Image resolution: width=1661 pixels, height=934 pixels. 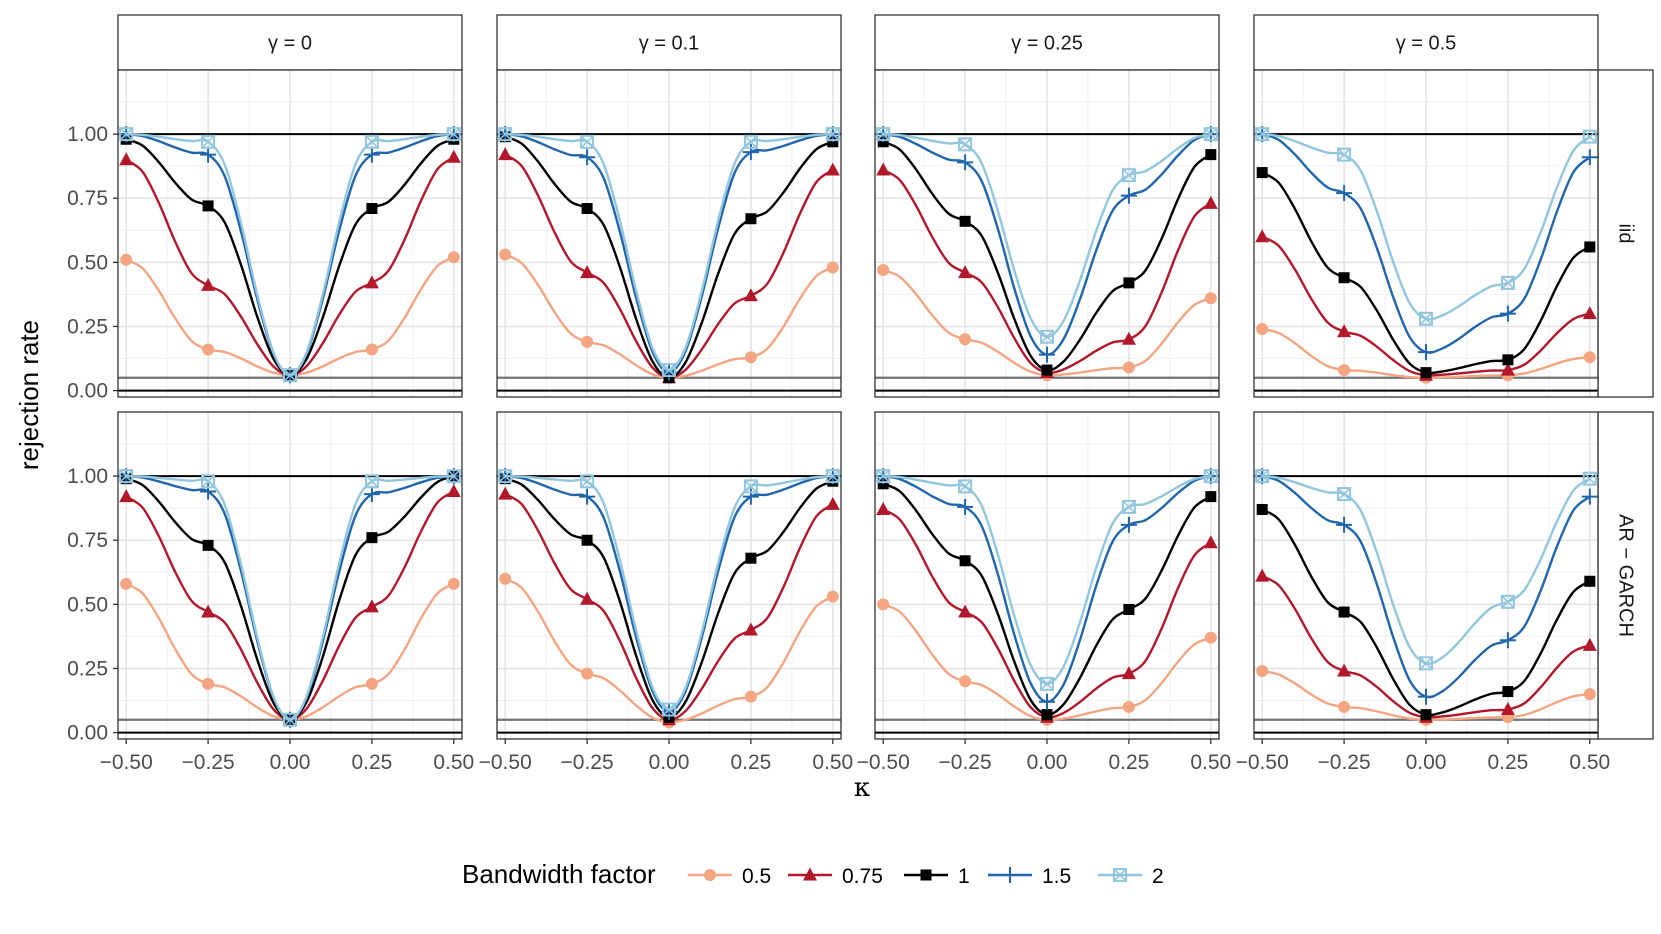 What do you see at coordinates (710, 875) in the screenshot?
I see `legend-key-marker` at bounding box center [710, 875].